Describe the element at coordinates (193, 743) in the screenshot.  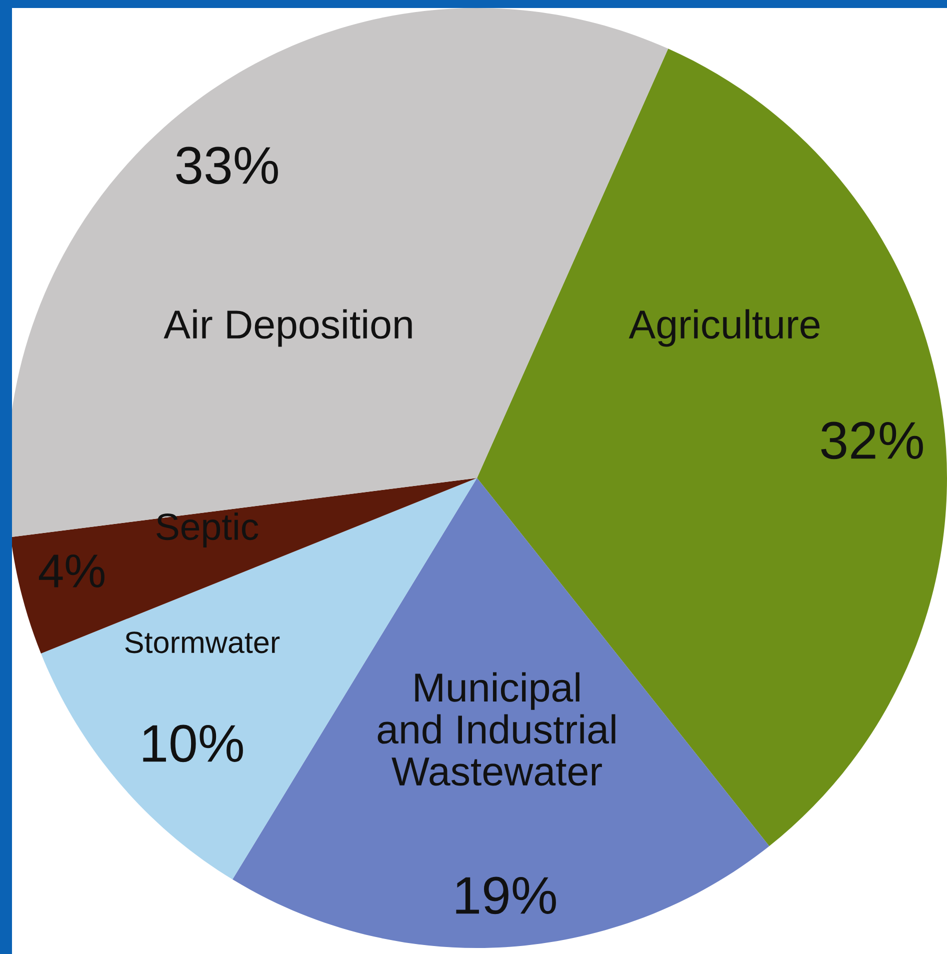
I see `data-label: 10%` at that location.